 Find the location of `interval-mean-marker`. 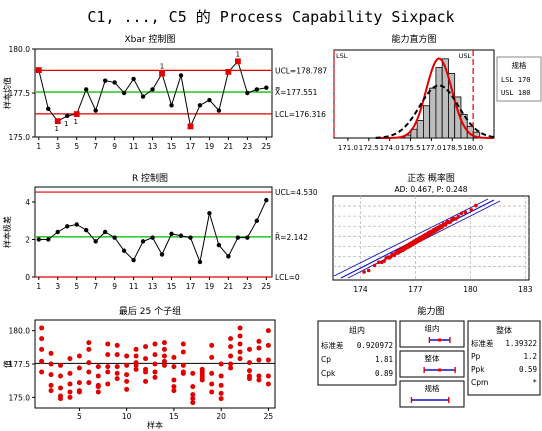

interval-mean-marker is located at coordinates (440, 340).